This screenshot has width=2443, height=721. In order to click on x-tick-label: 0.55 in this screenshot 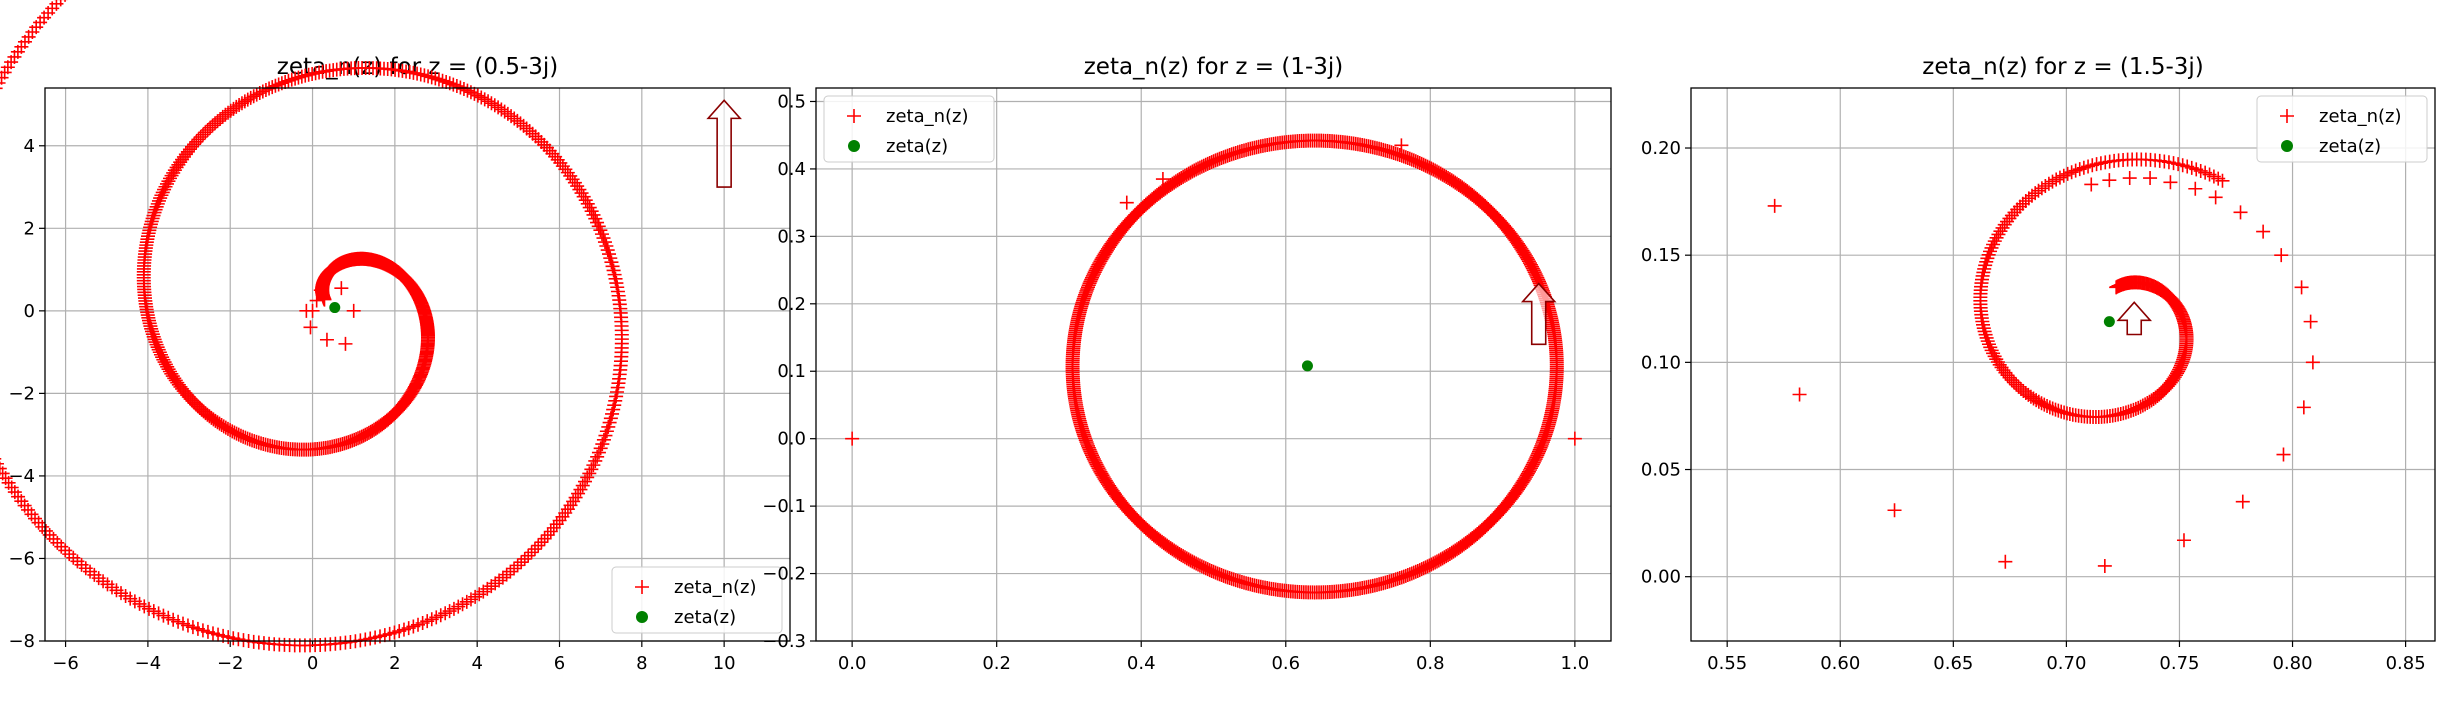, I will do `click(1727, 663)`.